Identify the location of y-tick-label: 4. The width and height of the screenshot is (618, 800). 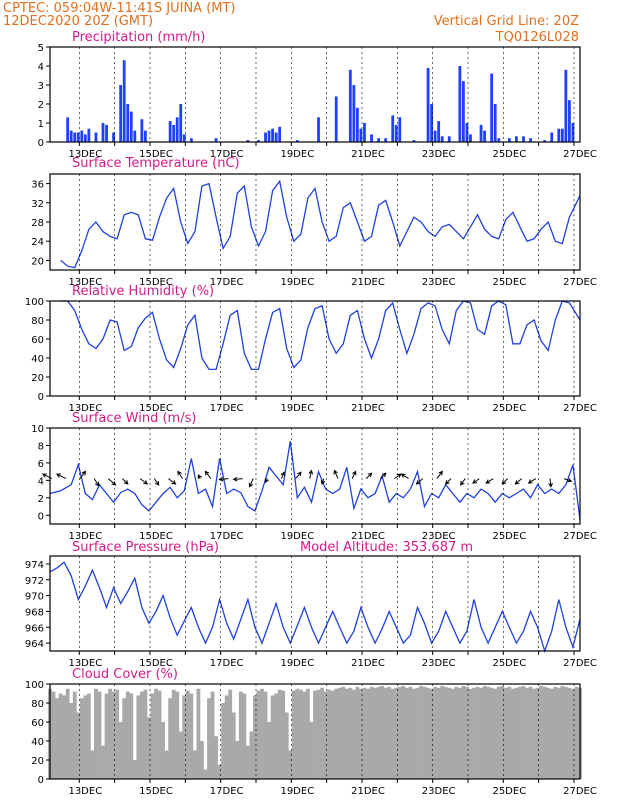
(41, 67).